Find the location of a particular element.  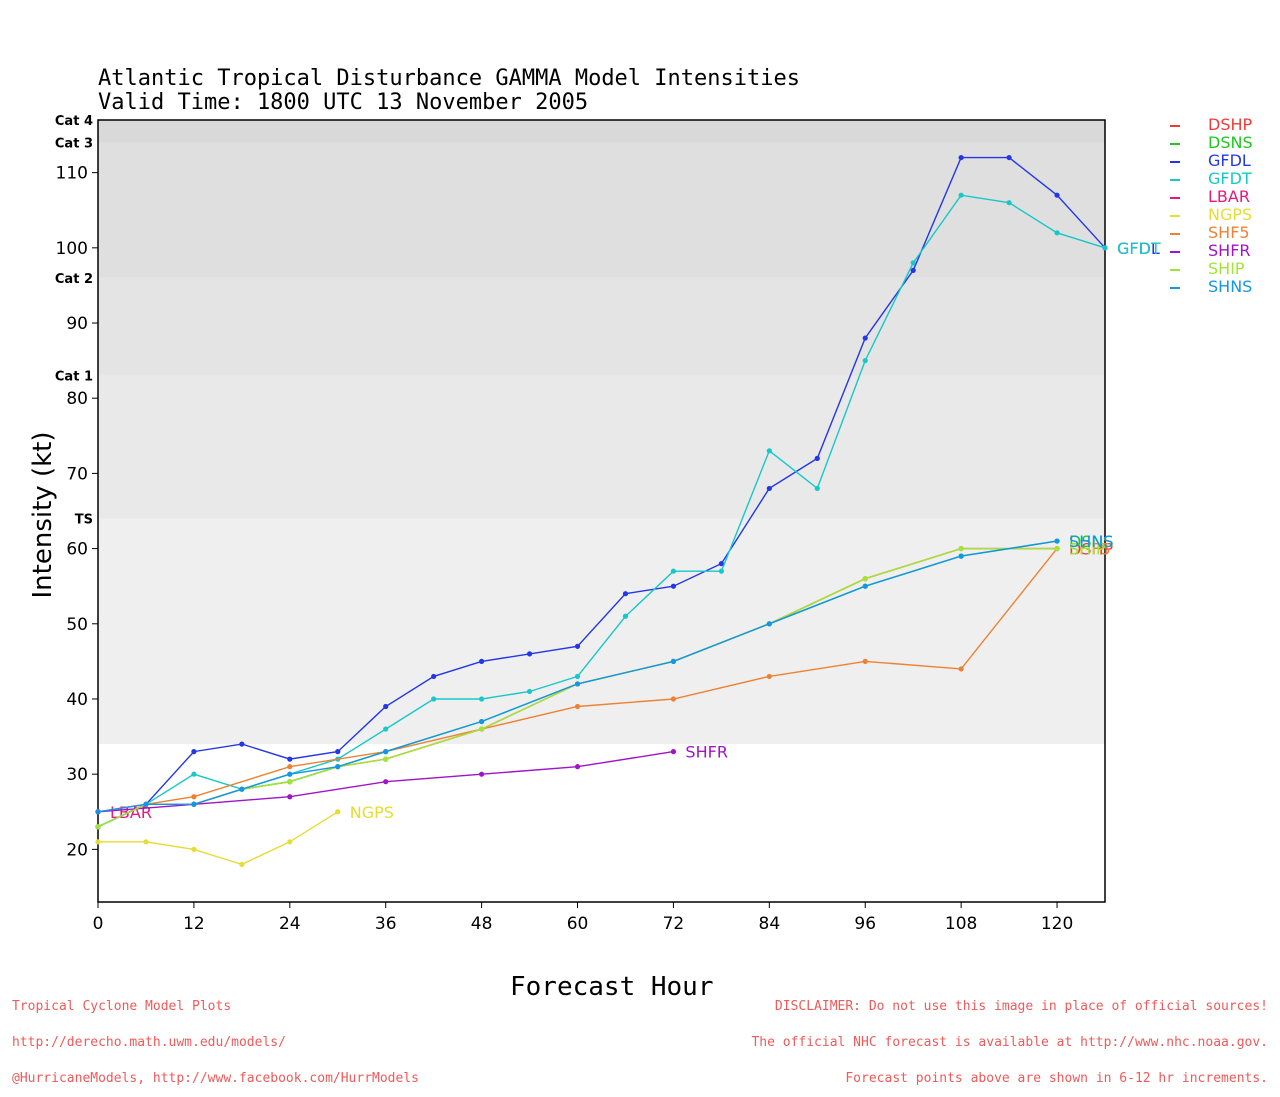

legend-label: LBAR is located at coordinates (1229, 196).